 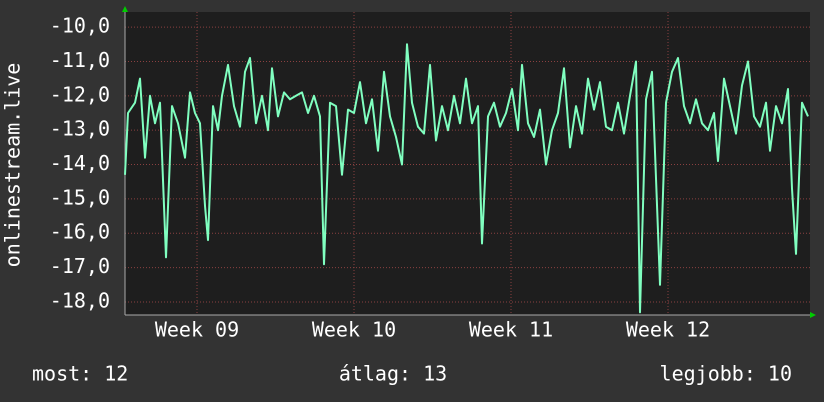 What do you see at coordinates (813, 315) in the screenshot?
I see `x-axis-arrow` at bounding box center [813, 315].